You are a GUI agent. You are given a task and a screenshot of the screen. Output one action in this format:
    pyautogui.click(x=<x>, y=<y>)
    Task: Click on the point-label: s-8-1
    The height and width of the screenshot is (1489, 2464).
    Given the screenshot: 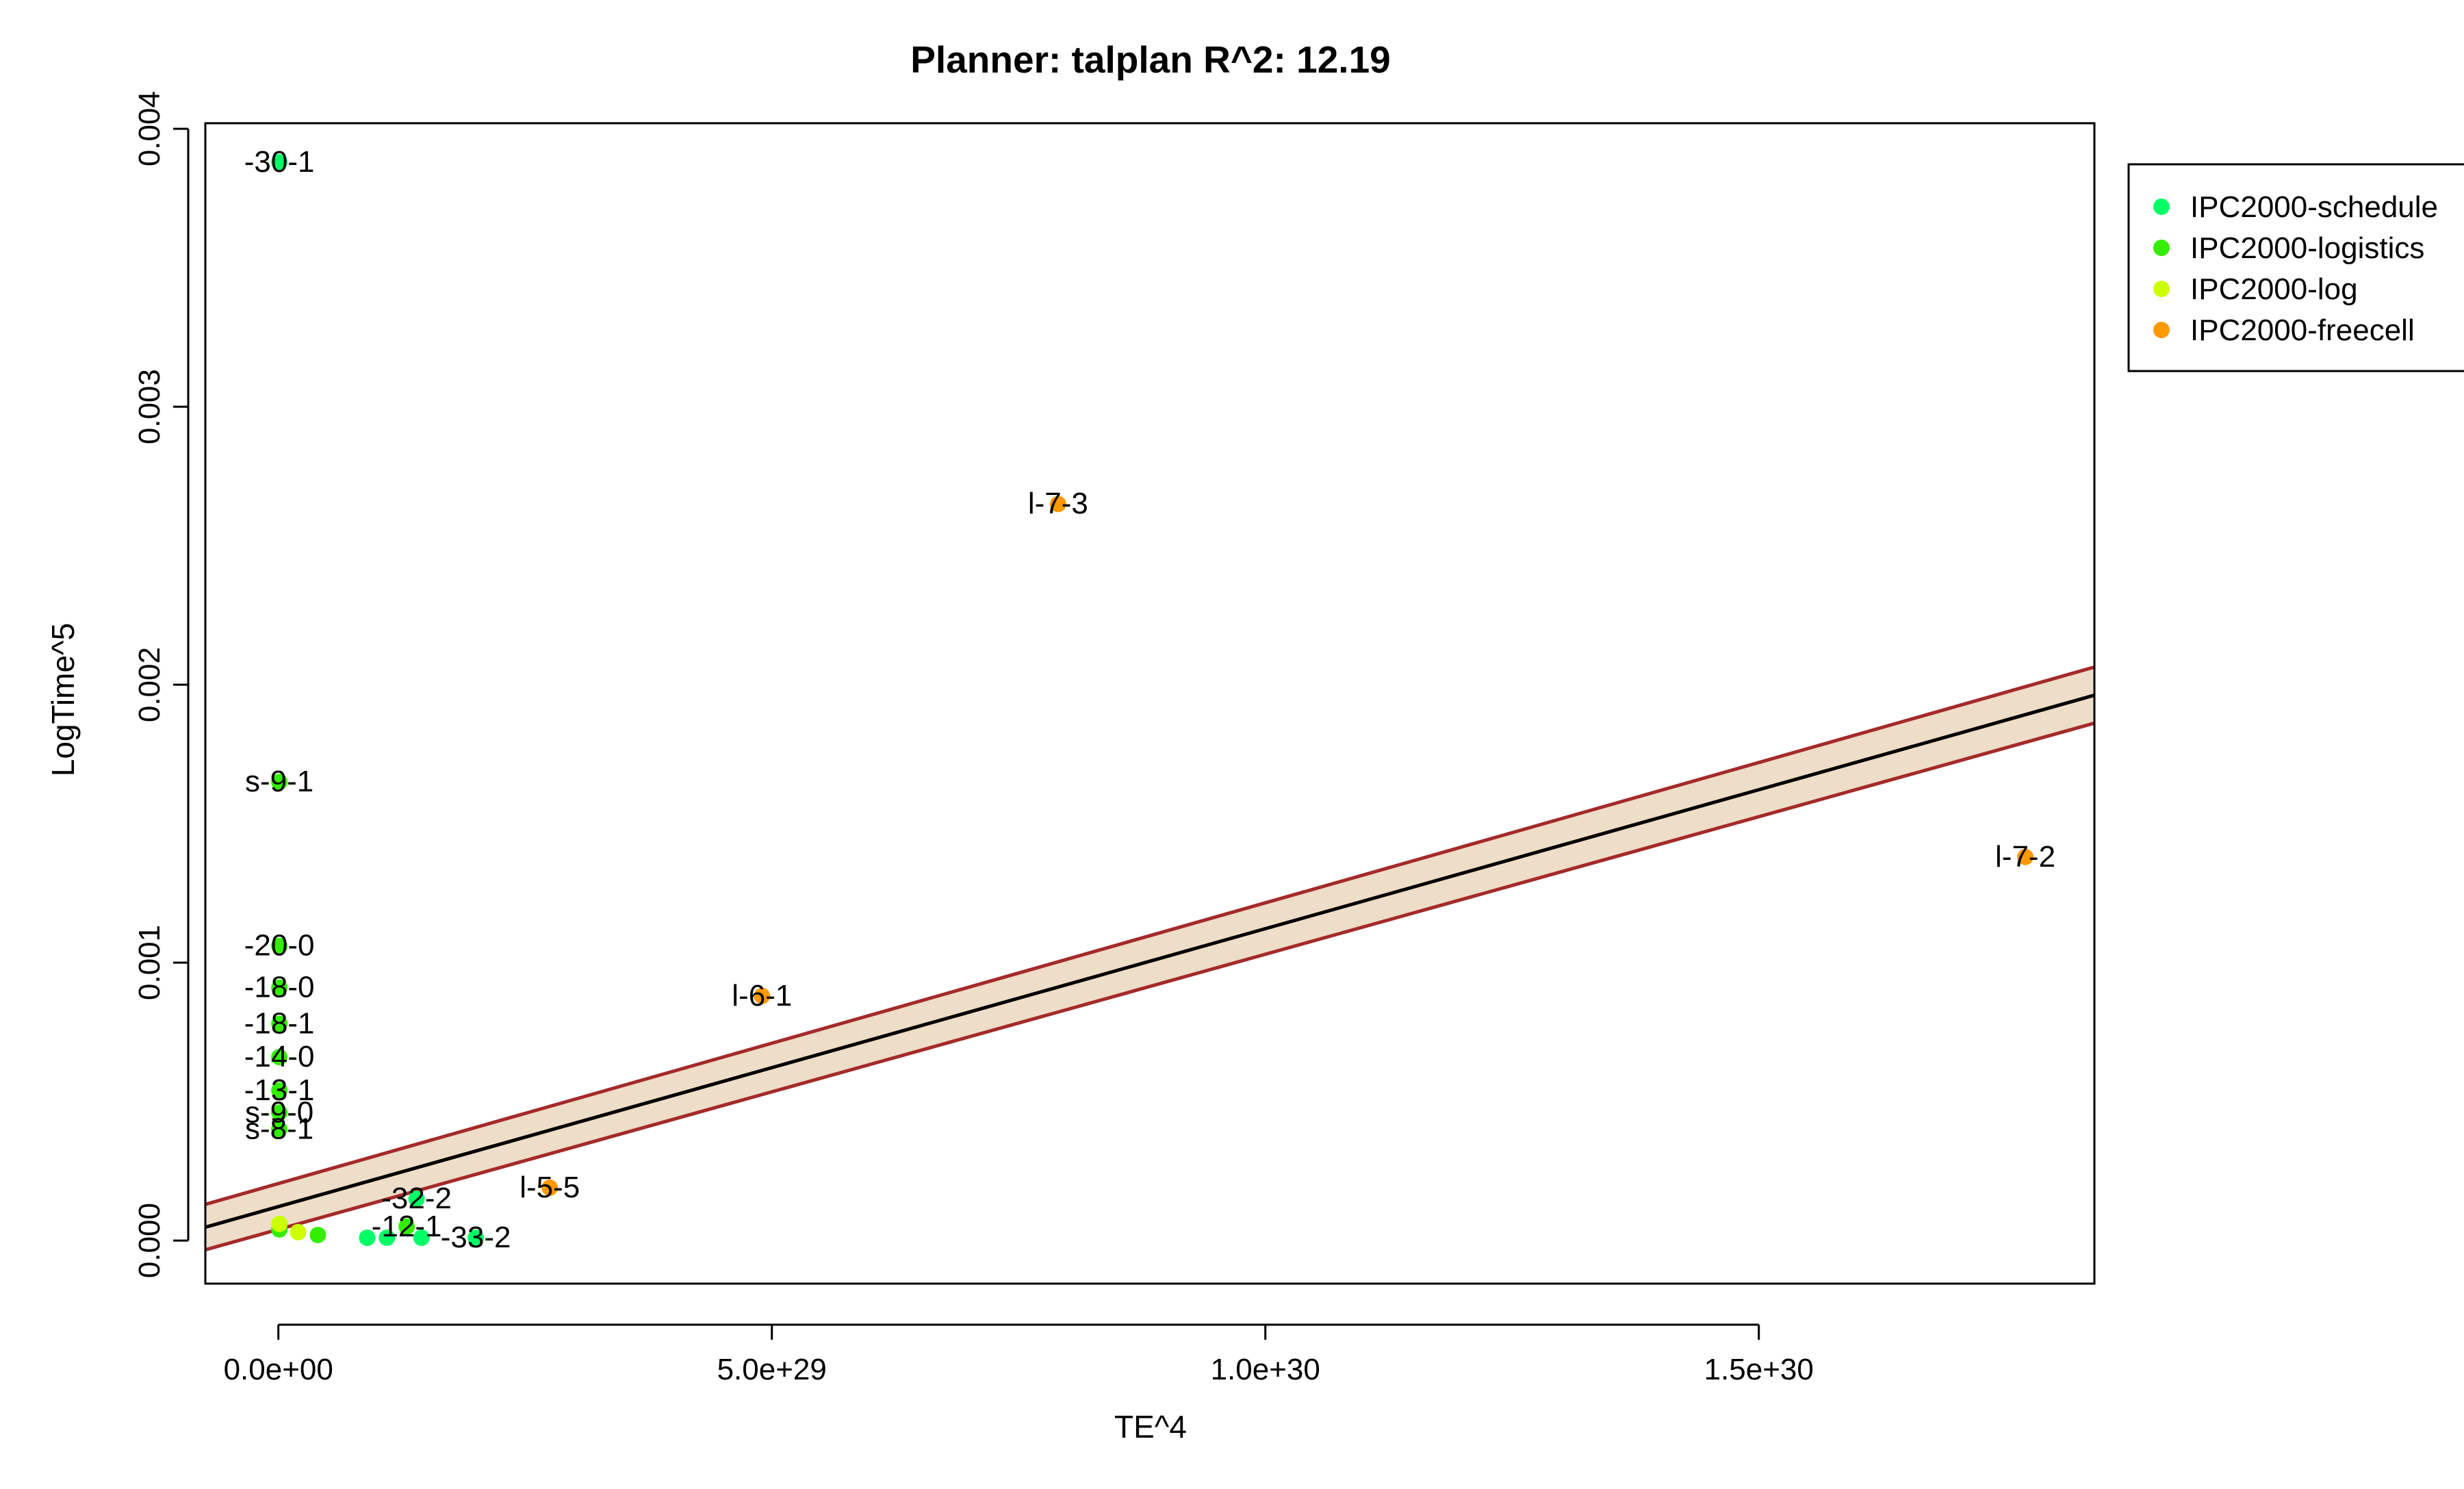 What is the action you would take?
    pyautogui.click(x=279, y=1129)
    